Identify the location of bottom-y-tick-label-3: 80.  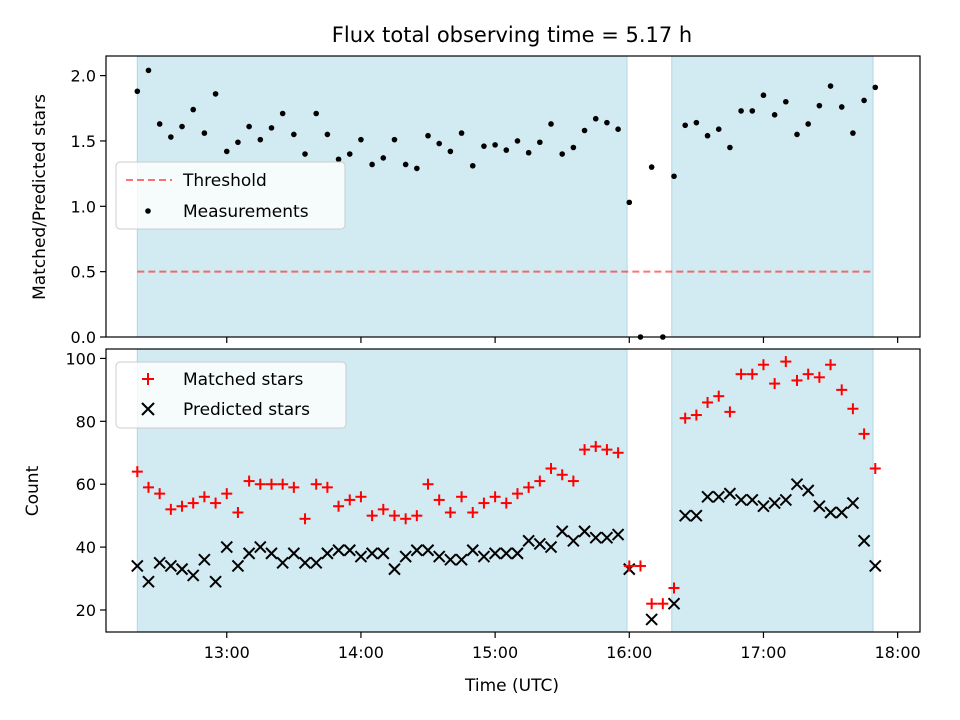
(86, 421).